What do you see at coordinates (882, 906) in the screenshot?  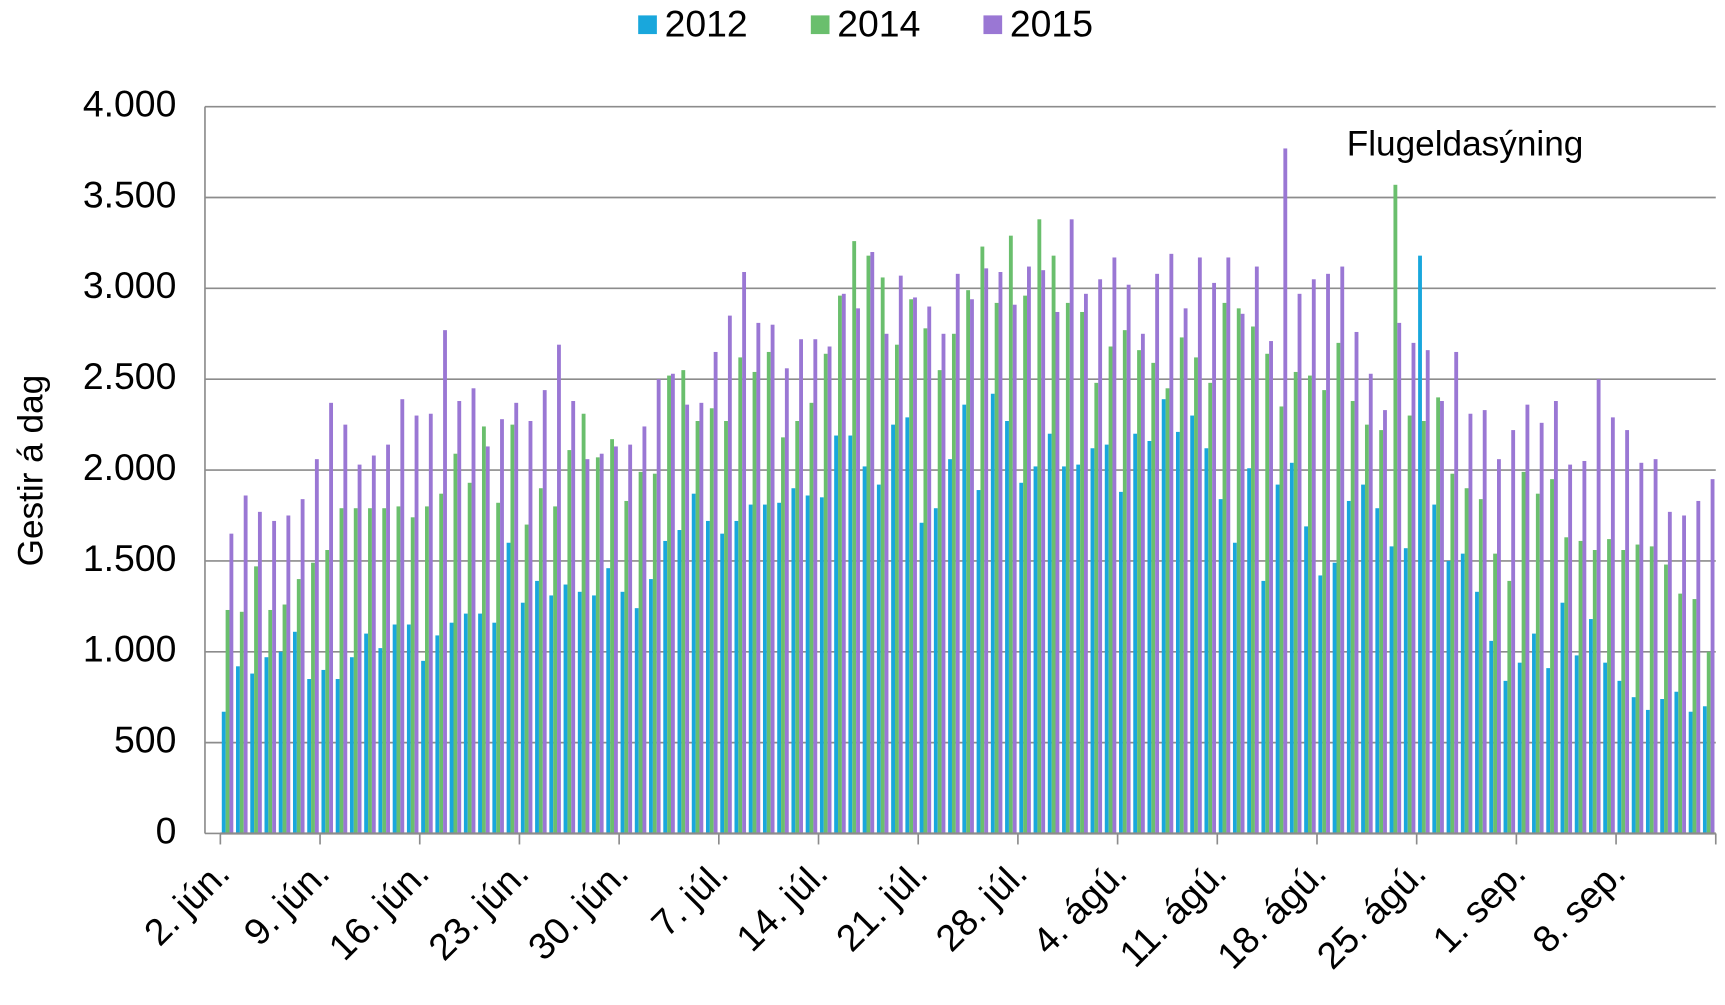 I see `x-tick-label: 21. júl.` at bounding box center [882, 906].